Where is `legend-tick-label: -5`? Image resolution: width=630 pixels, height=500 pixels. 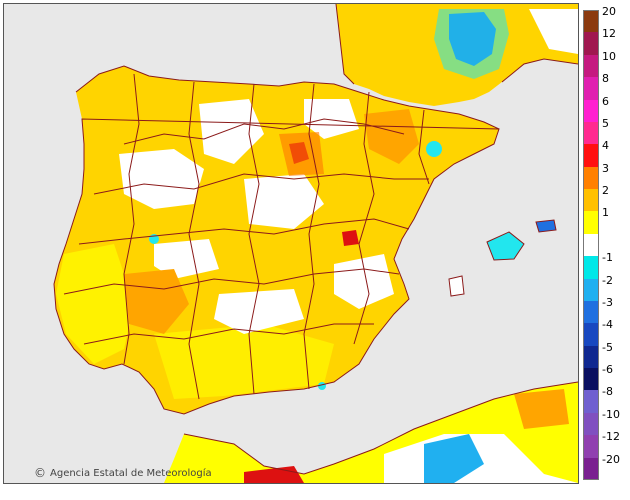
legend-tick-label: -5 is located at coordinates (607, 347).